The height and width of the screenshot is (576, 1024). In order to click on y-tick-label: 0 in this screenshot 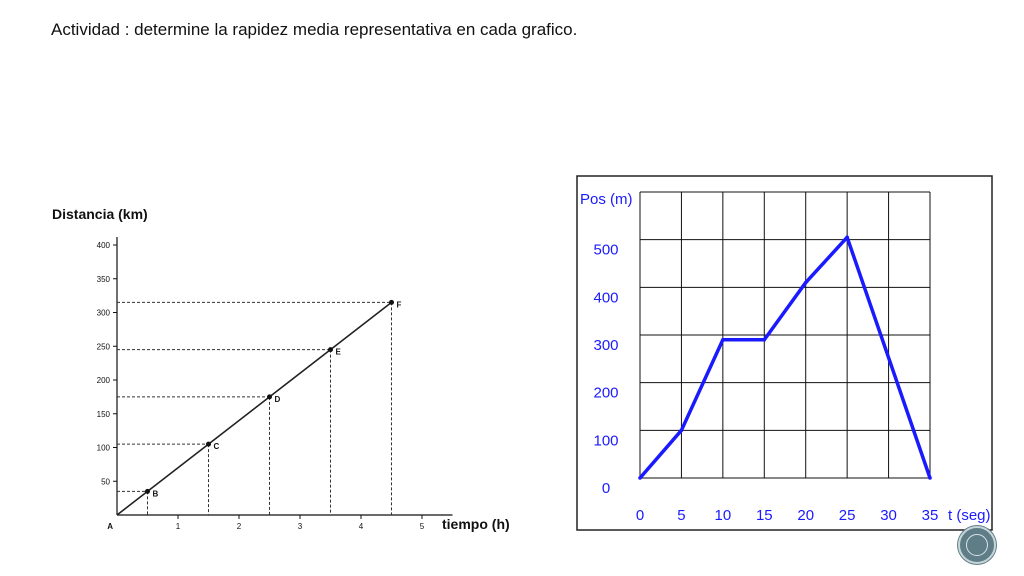, I will do `click(606, 488)`.